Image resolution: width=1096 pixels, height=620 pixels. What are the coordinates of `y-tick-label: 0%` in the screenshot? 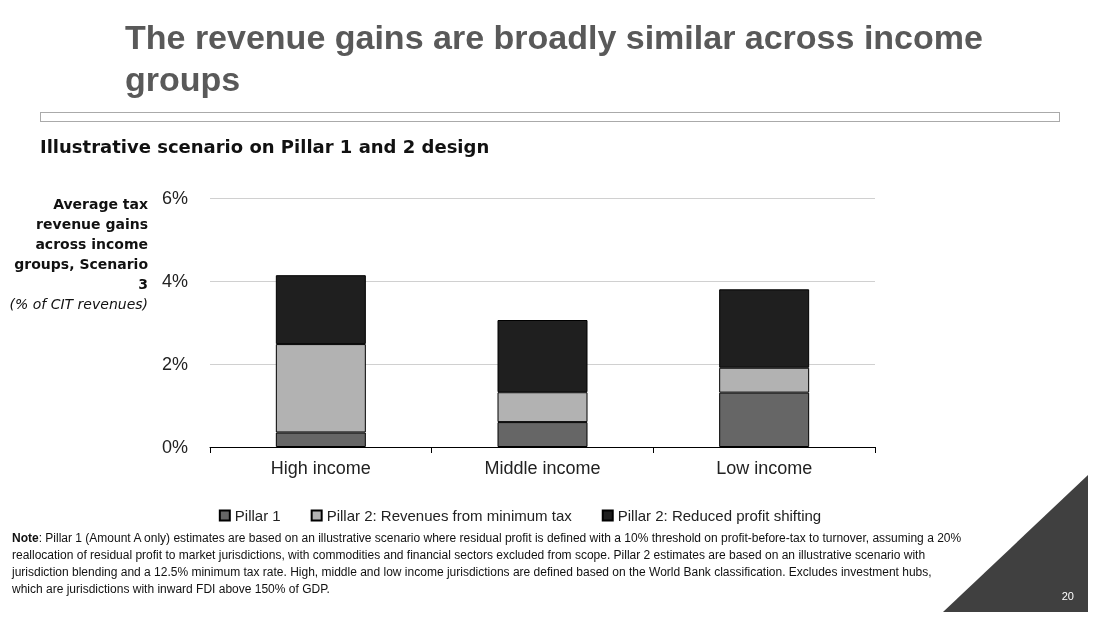 It's located at (174, 447).